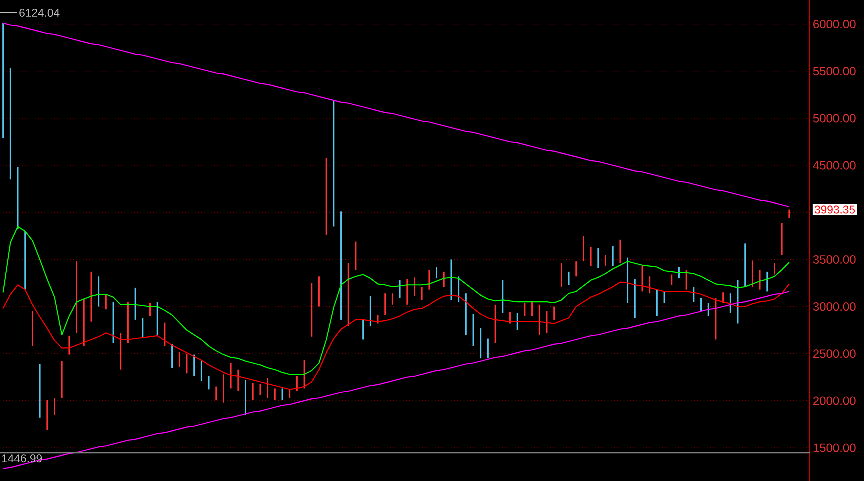 The width and height of the screenshot is (864, 481). Describe the element at coordinates (834, 118) in the screenshot. I see `y-tick-label: 5000.00` at that location.